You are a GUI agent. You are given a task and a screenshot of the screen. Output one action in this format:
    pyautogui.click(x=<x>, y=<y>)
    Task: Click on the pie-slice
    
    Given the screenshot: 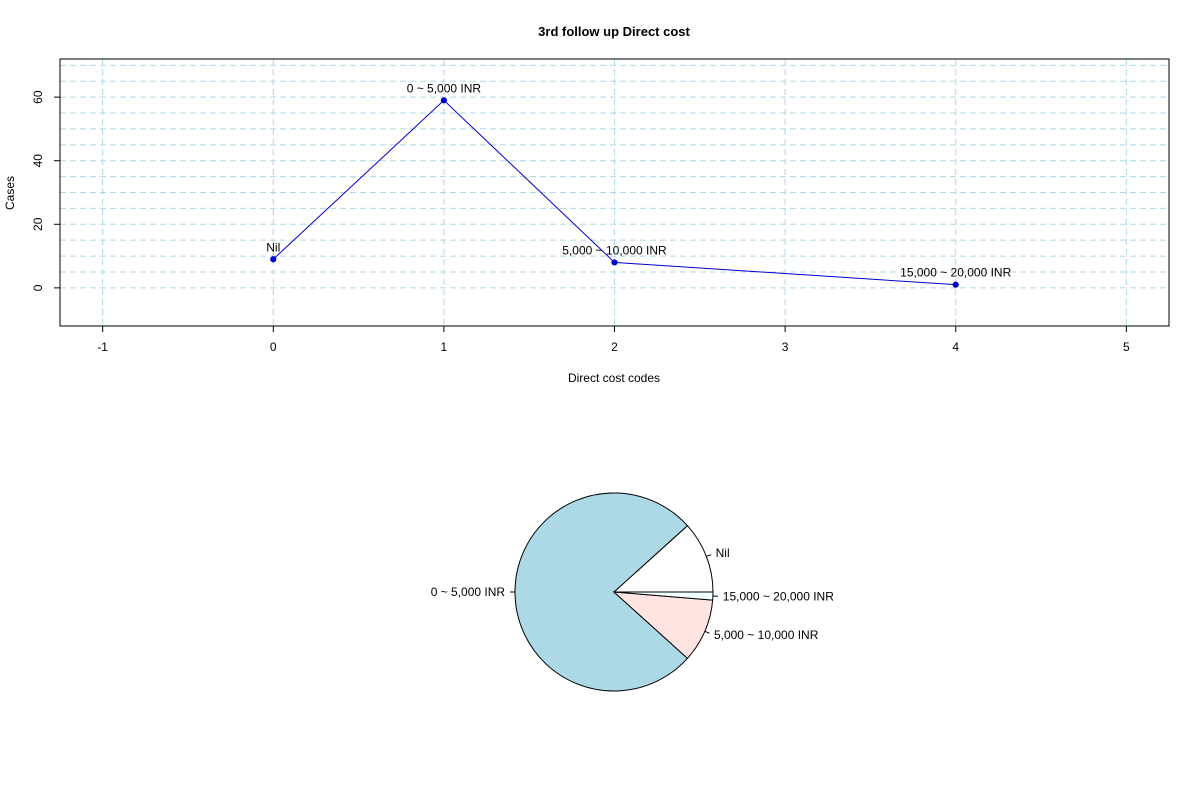 What is the action you would take?
    pyautogui.click(x=663, y=558)
    